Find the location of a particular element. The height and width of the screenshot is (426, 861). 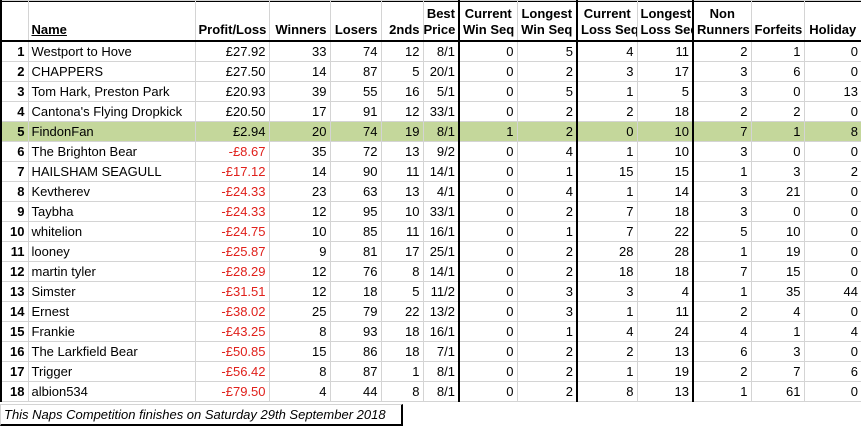

best-price-cell: 16/1 is located at coordinates (441, 231).